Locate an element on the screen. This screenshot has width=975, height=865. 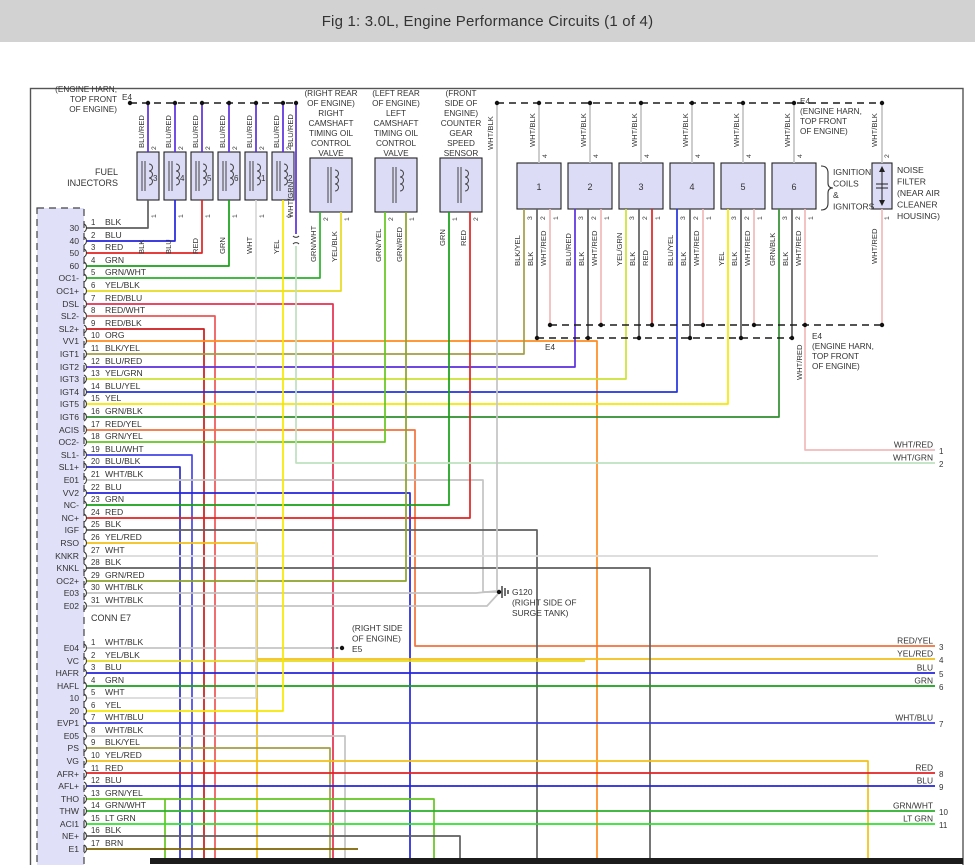
wire-grn-red is located at coordinates (246, 397).